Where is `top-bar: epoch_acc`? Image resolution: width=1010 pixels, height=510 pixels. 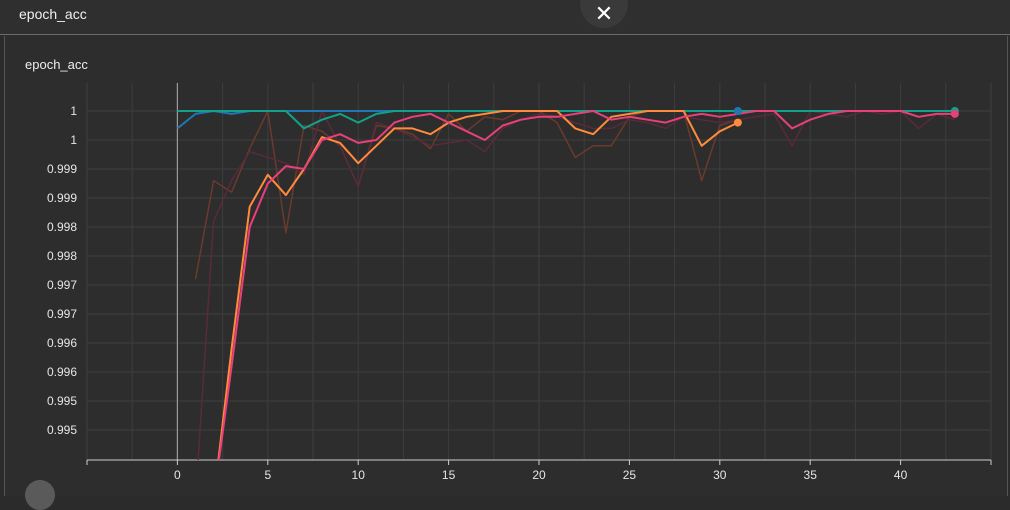 top-bar: epoch_acc is located at coordinates (505, 17).